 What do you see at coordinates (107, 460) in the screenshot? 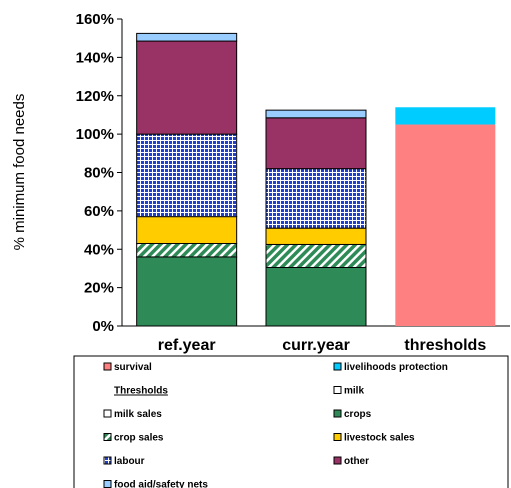
I see `legend-swatch-labour` at bounding box center [107, 460].